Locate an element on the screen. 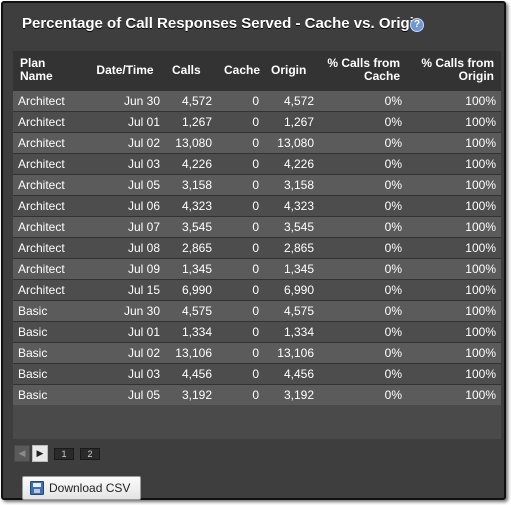  arrow-right-icon: ▶ is located at coordinates (40, 453).